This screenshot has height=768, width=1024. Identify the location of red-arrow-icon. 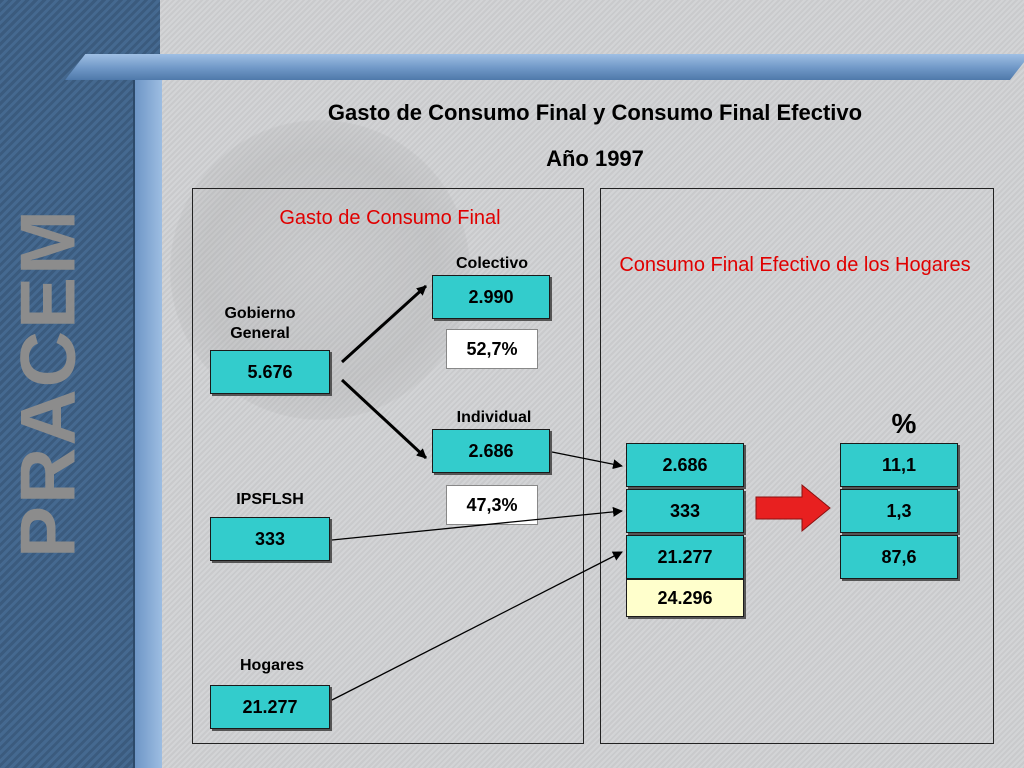
(793, 508).